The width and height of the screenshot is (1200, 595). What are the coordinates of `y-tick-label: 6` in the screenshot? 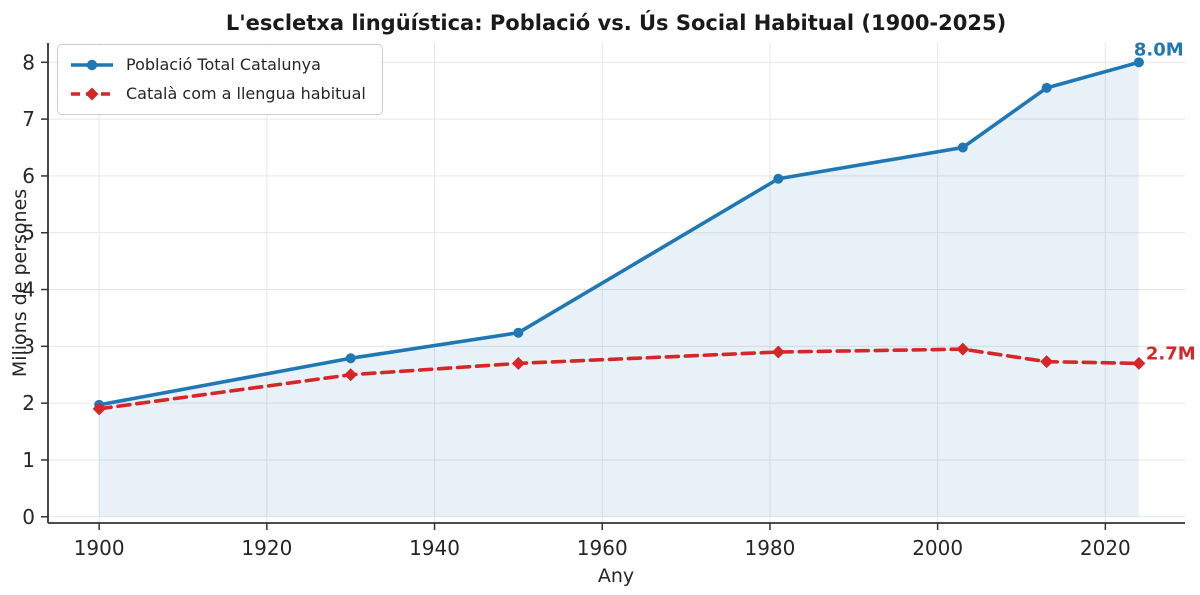 It's located at (28, 176).